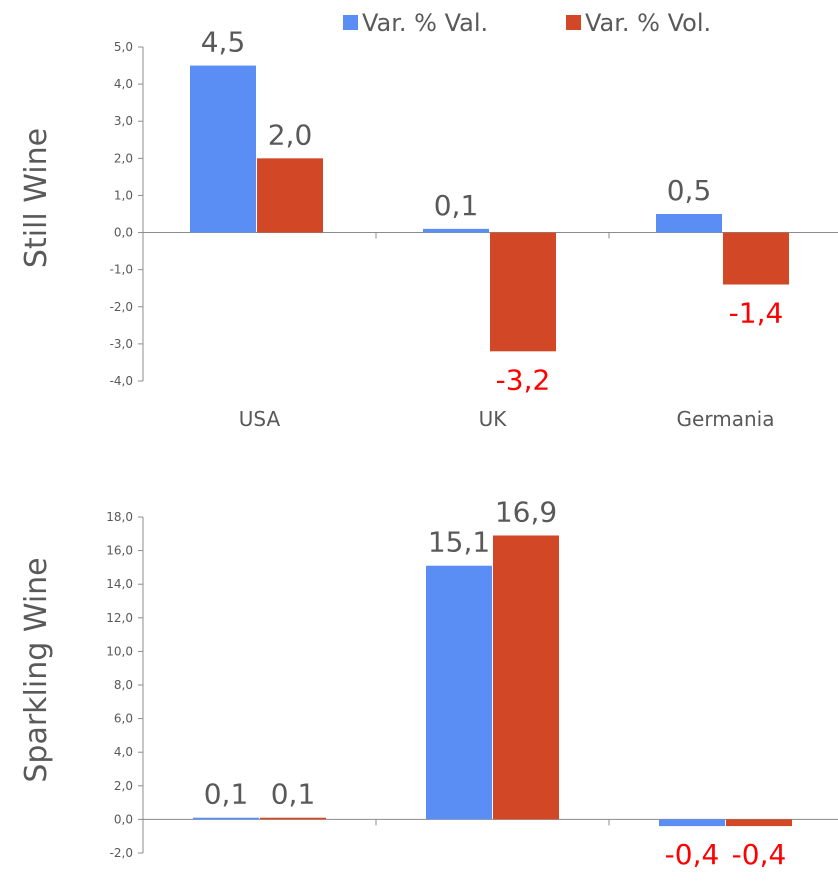 The height and width of the screenshot is (882, 838). I want to click on legend-label-vol: Var. % Vol., so click(648, 23).